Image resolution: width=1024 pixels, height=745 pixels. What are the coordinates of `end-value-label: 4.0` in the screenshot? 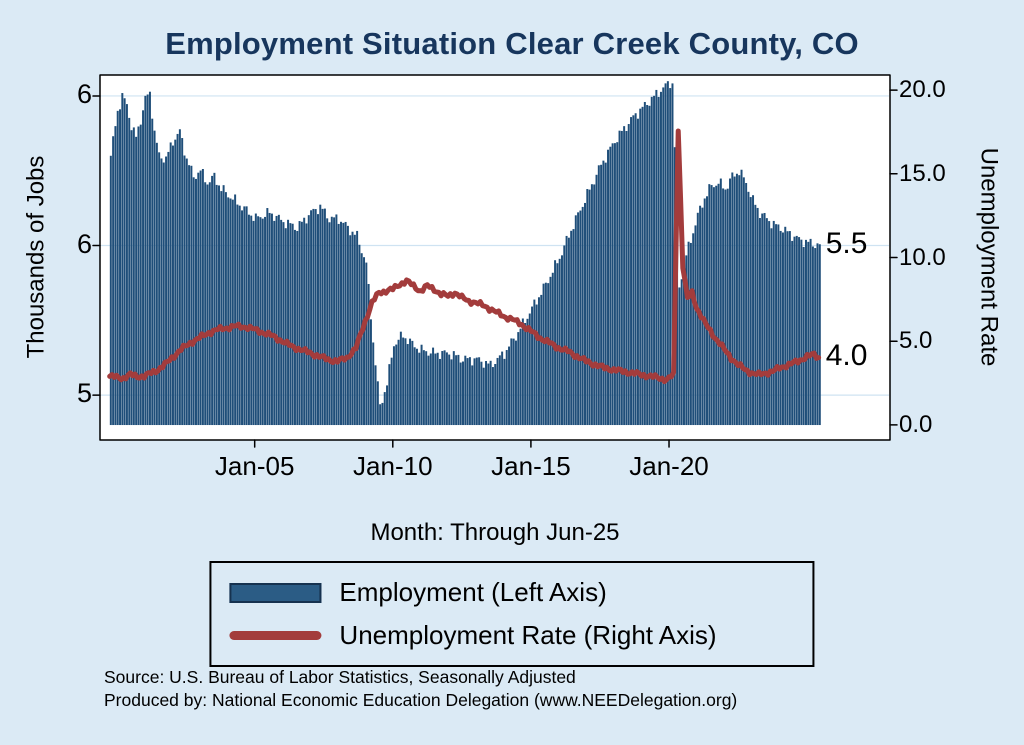 It's located at (846, 355).